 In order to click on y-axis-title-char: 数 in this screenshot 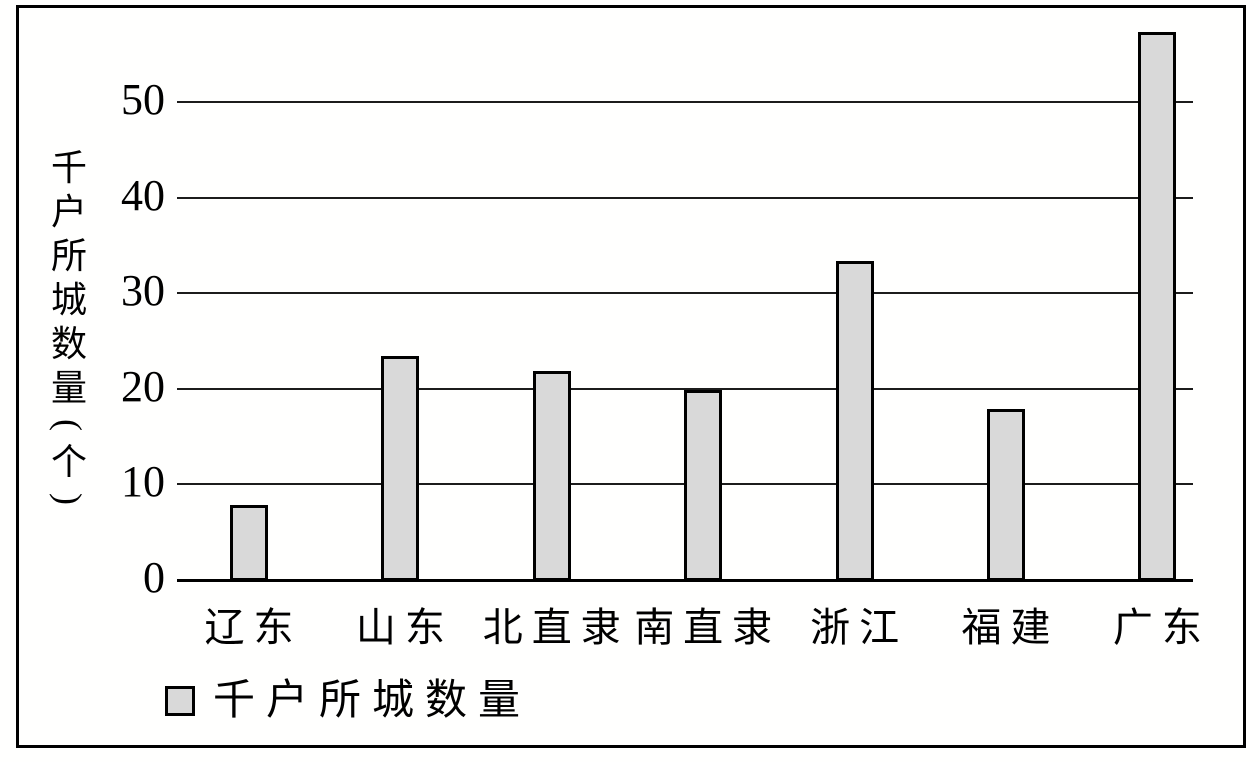, I will do `click(68, 344)`.